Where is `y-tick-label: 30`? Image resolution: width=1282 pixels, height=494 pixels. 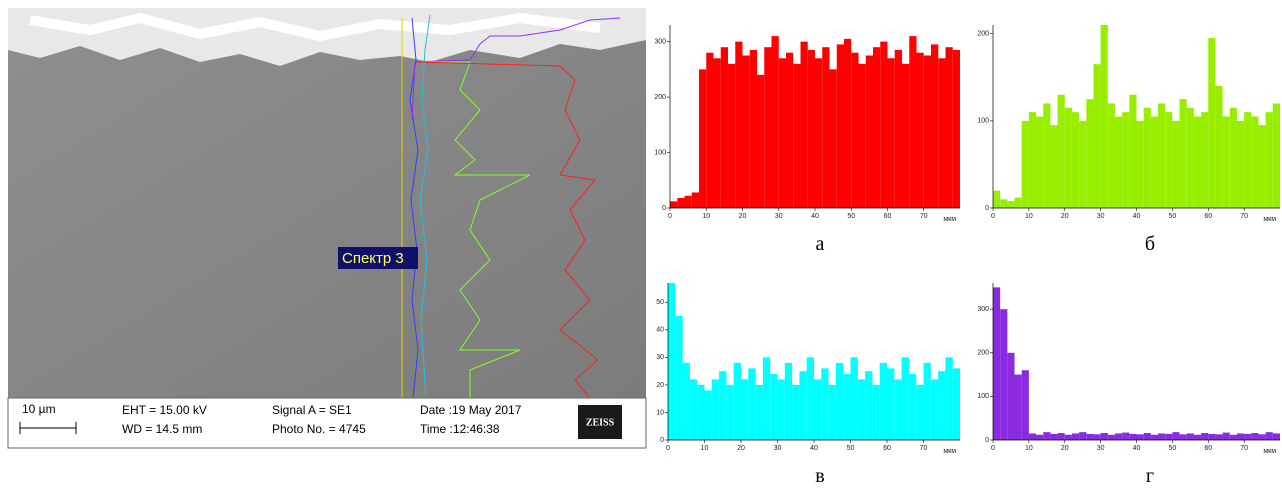 y-tick-label: 30 is located at coordinates (660, 357).